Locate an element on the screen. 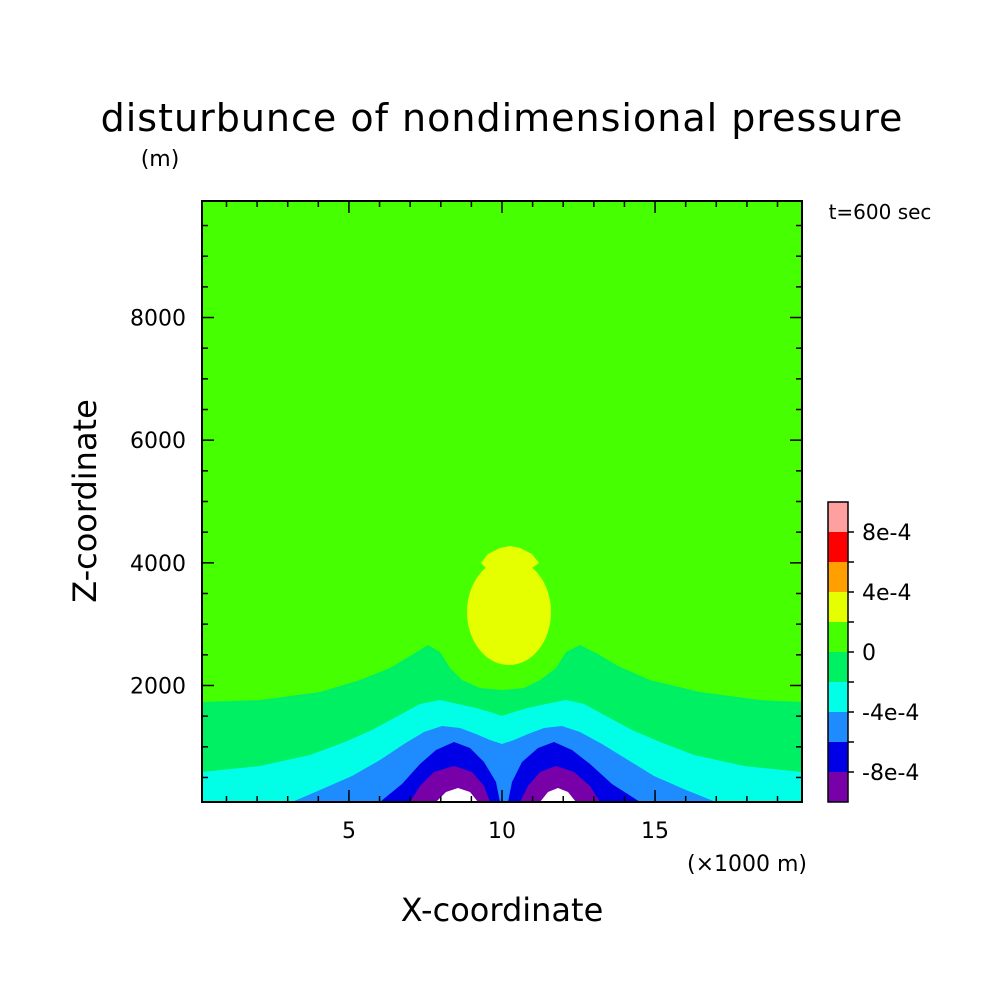 This screenshot has height=1004, width=1004. chart-title: disturbunce of nondimensional pressure is located at coordinates (502, 118).